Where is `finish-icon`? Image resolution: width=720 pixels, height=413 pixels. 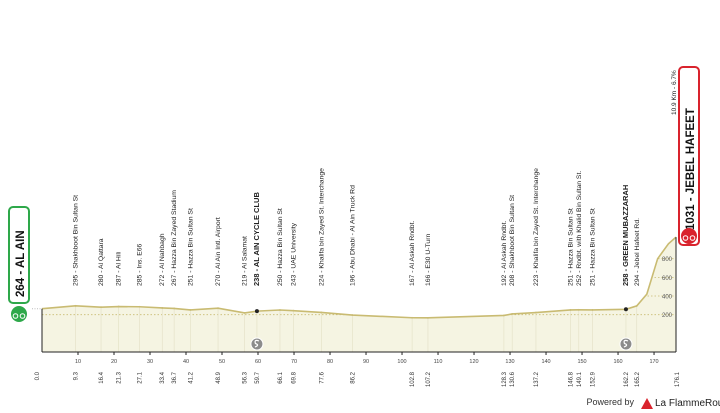 finish-icon is located at coordinates (689, 236).